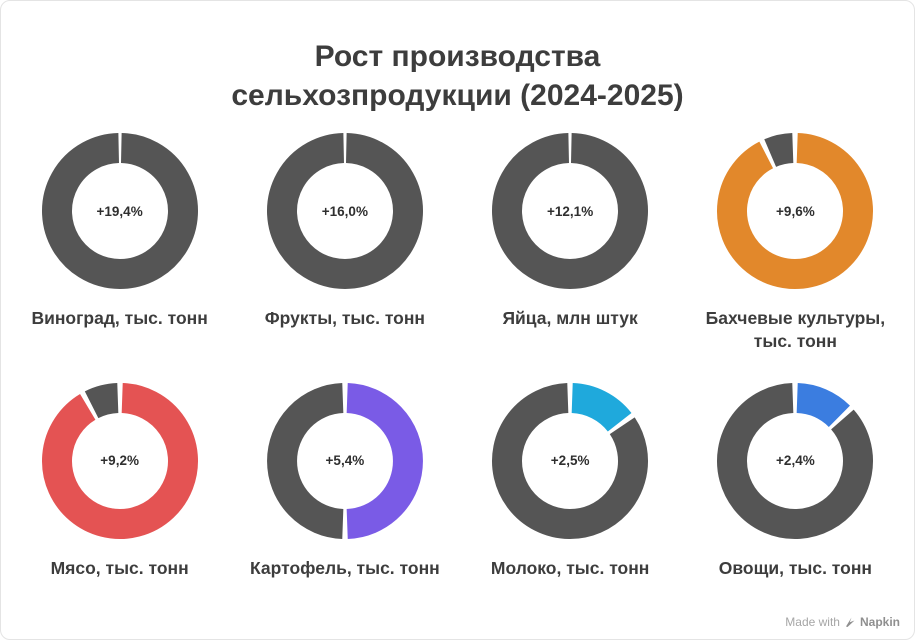  What do you see at coordinates (457, 56) in the screenshot?
I see `page-title-line1: Рост производства` at bounding box center [457, 56].